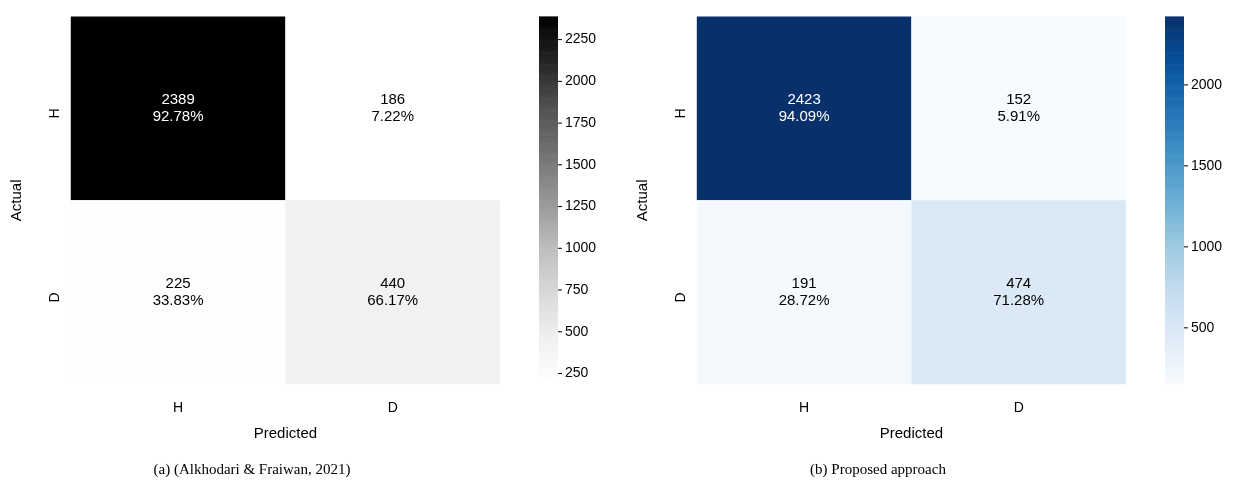 The height and width of the screenshot is (485, 1252). Describe the element at coordinates (577, 372) in the screenshot. I see `color-bar-label: 250` at that location.